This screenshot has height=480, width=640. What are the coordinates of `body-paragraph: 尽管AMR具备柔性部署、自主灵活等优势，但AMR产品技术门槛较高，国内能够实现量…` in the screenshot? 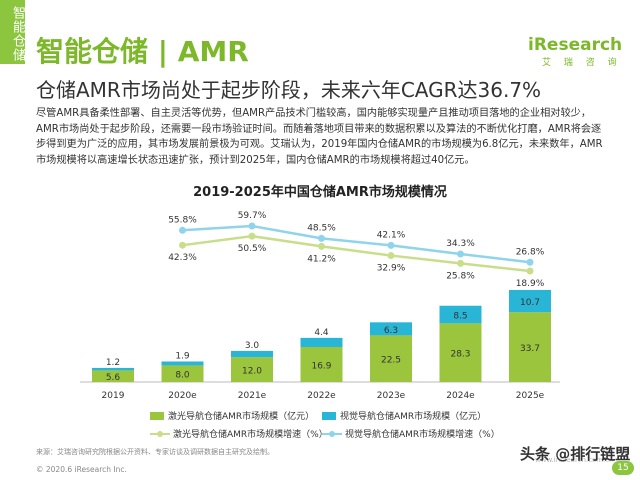 It's located at (319, 137).